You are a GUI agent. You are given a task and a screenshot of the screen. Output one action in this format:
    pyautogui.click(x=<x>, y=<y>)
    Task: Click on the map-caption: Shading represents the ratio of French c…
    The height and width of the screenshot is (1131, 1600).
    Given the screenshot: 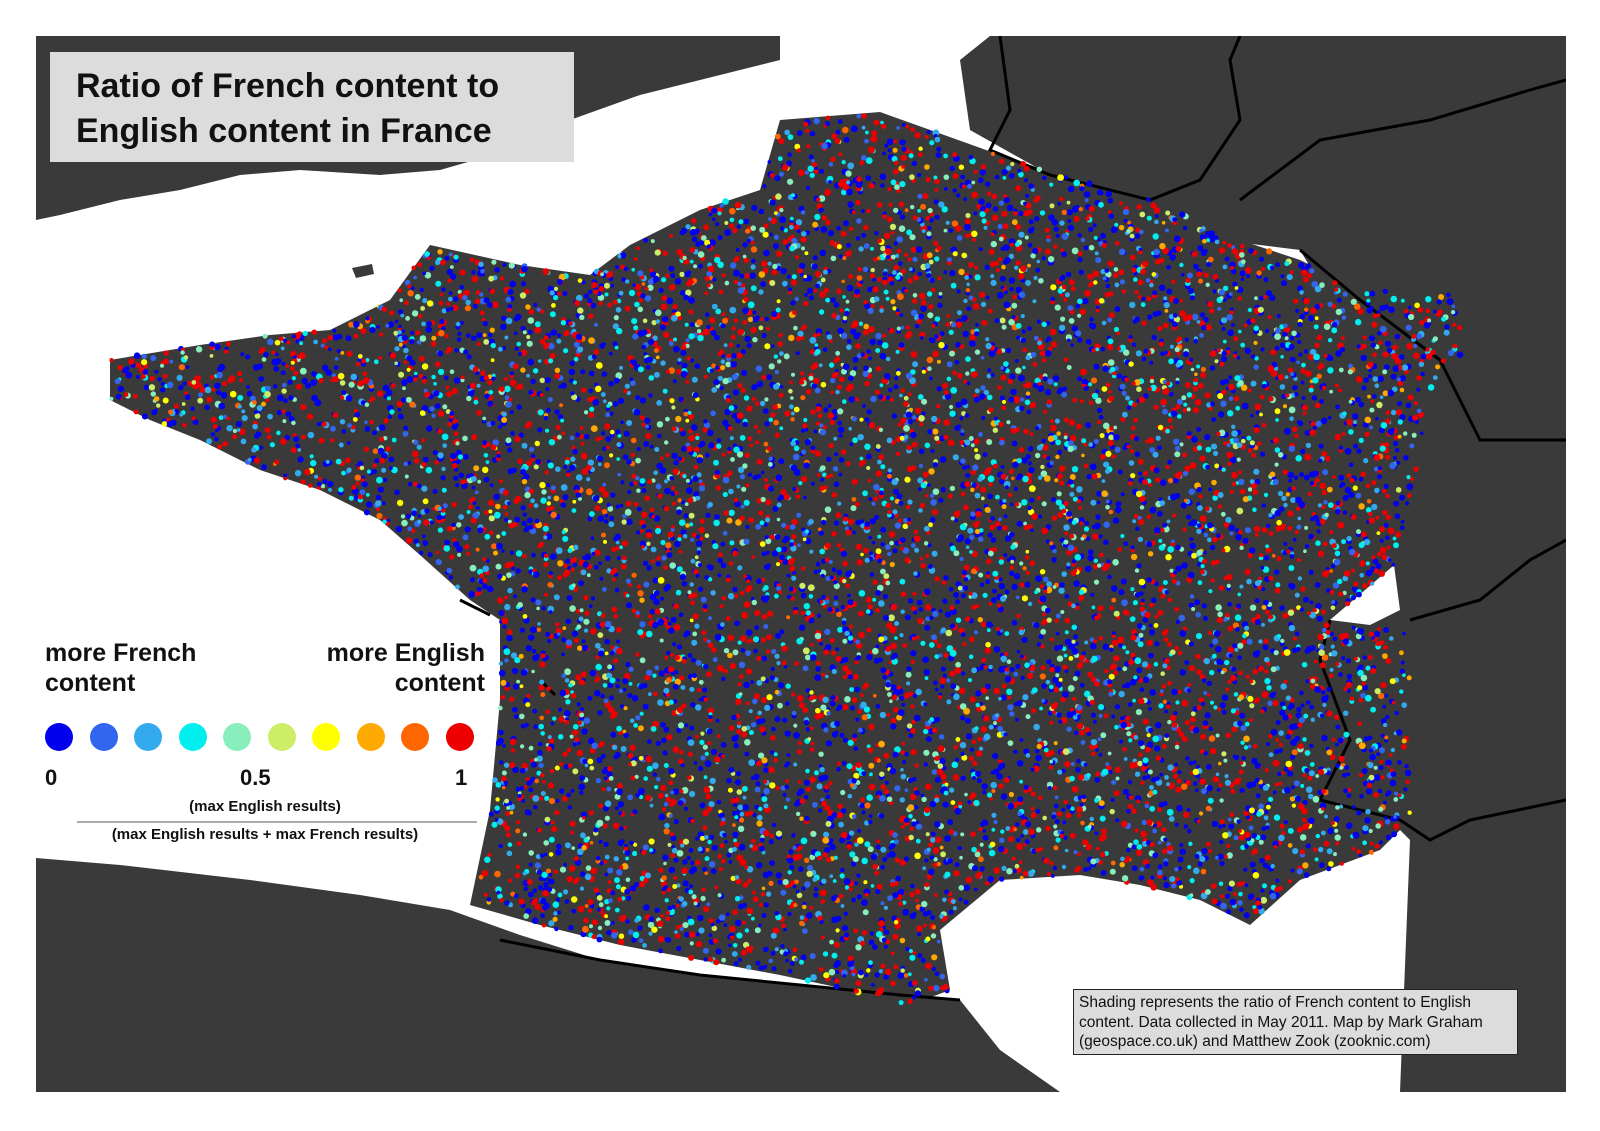 What is the action you would take?
    pyautogui.click(x=1295, y=1022)
    